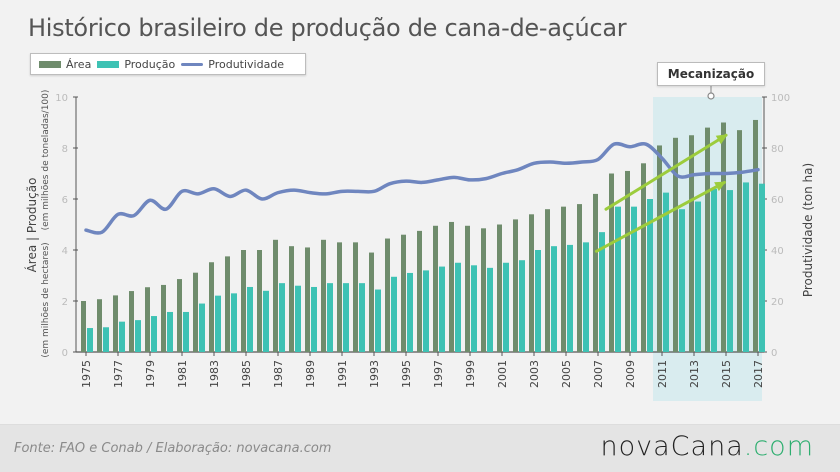 The image size is (840, 472). I want to click on x-tick-label: 1993, so click(374, 374).